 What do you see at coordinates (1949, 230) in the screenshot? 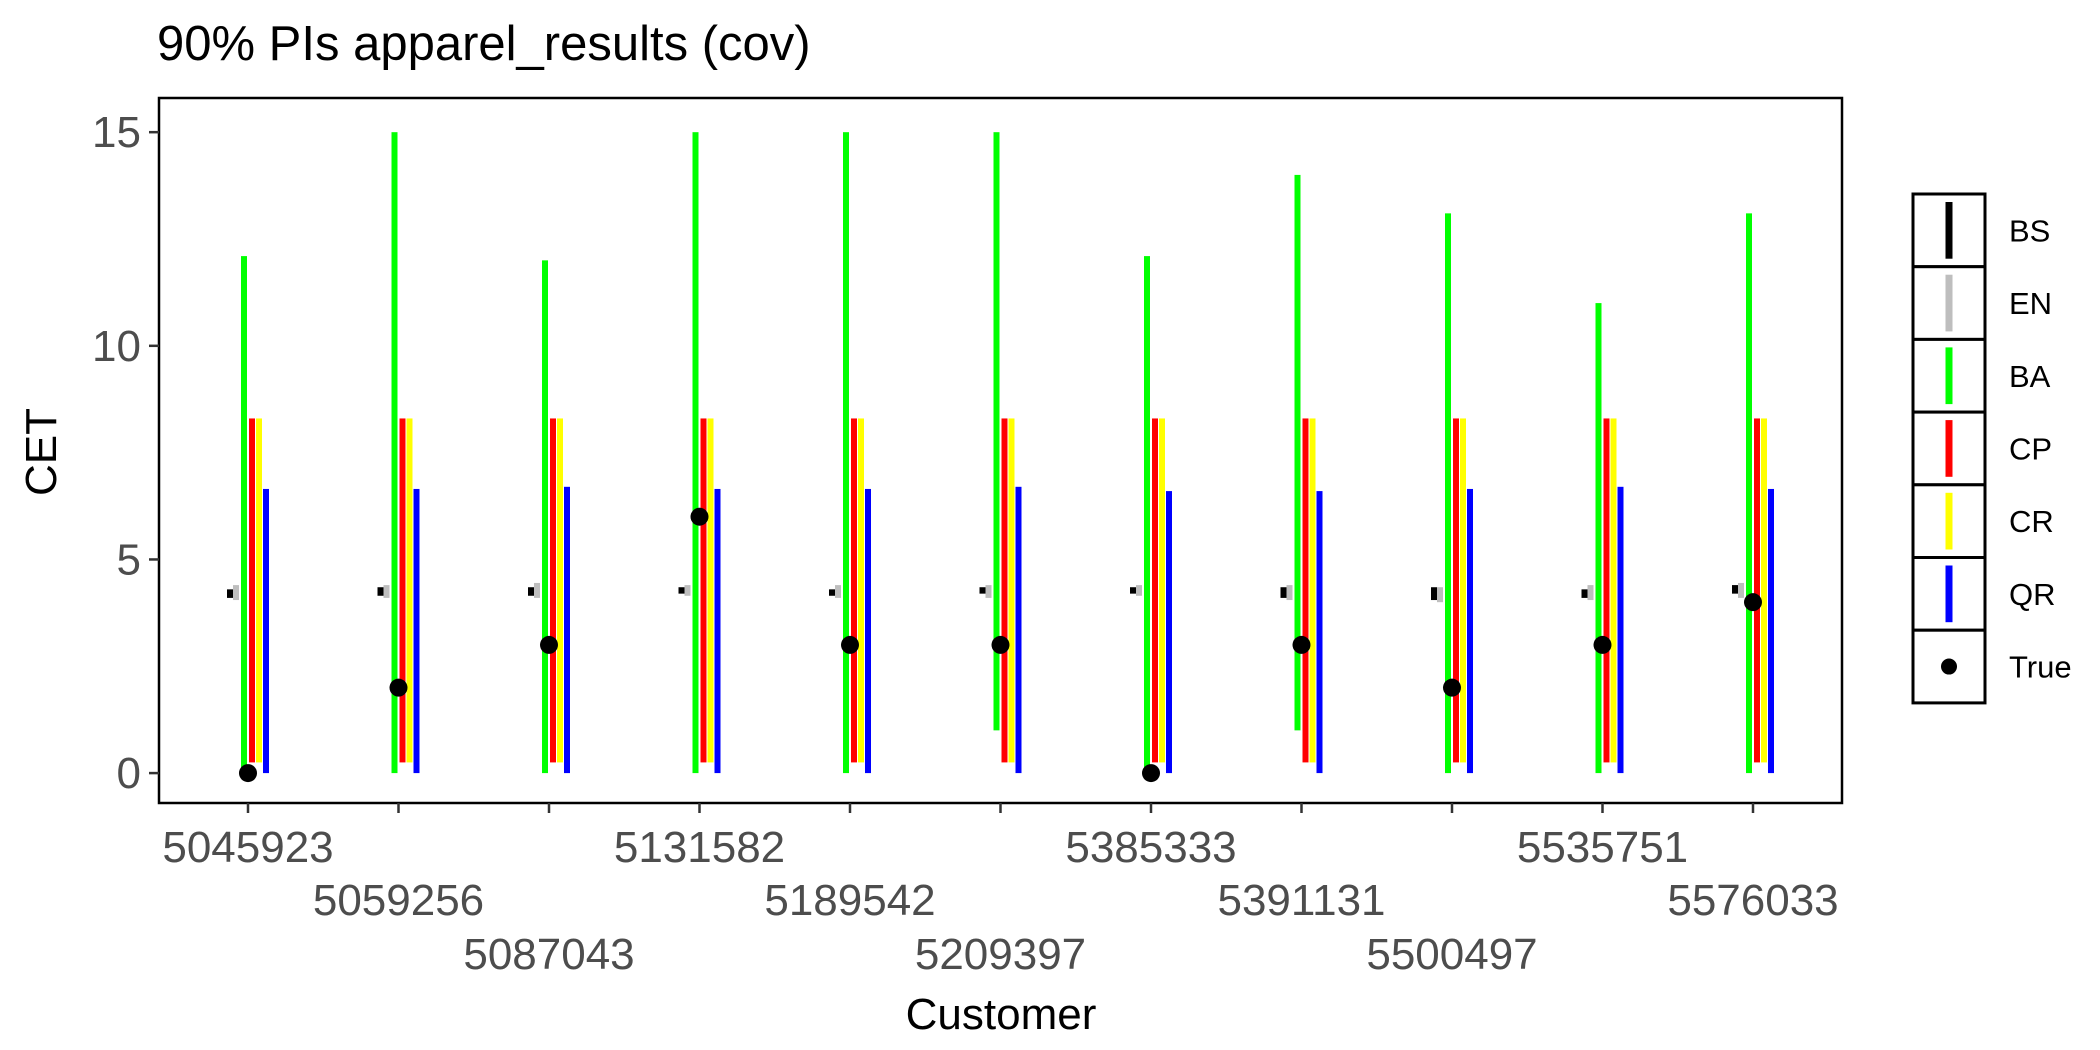
I see `legend-swatch-bs` at bounding box center [1949, 230].